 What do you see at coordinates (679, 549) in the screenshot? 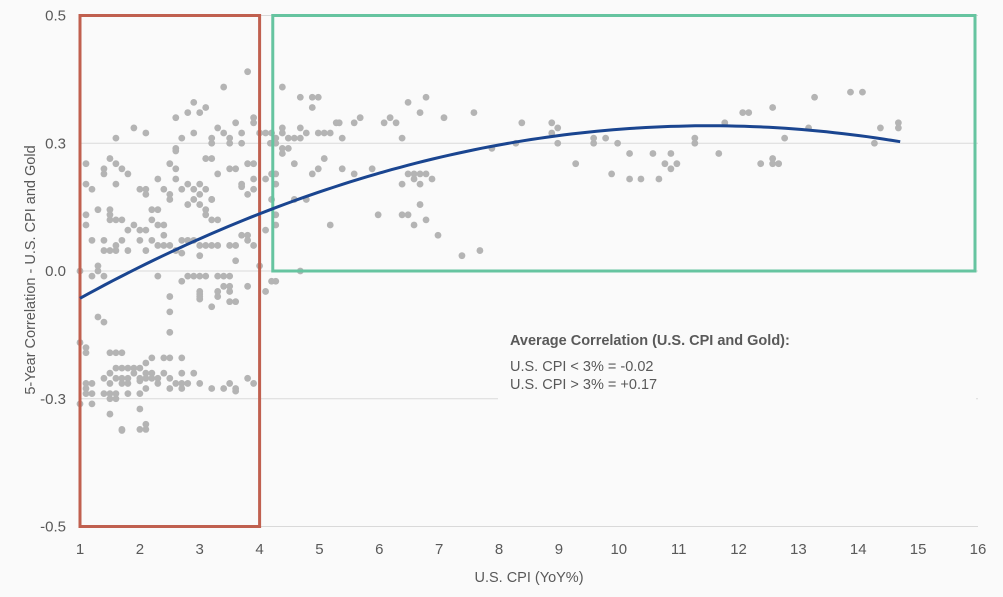
I see `x-tick-label: 11` at bounding box center [679, 549].